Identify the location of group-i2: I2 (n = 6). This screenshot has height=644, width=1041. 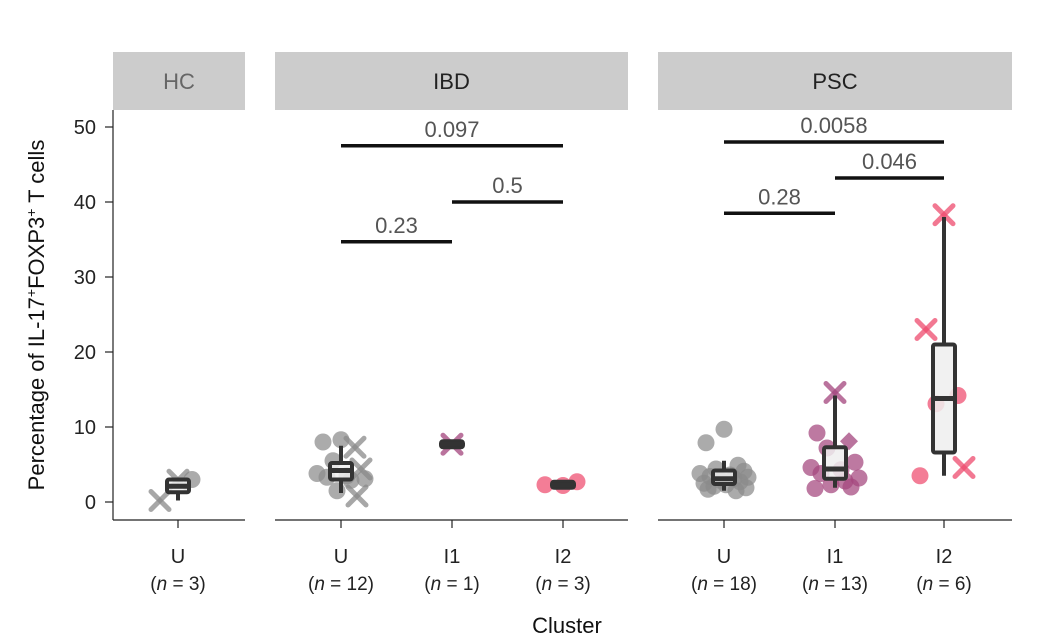
(943, 399).